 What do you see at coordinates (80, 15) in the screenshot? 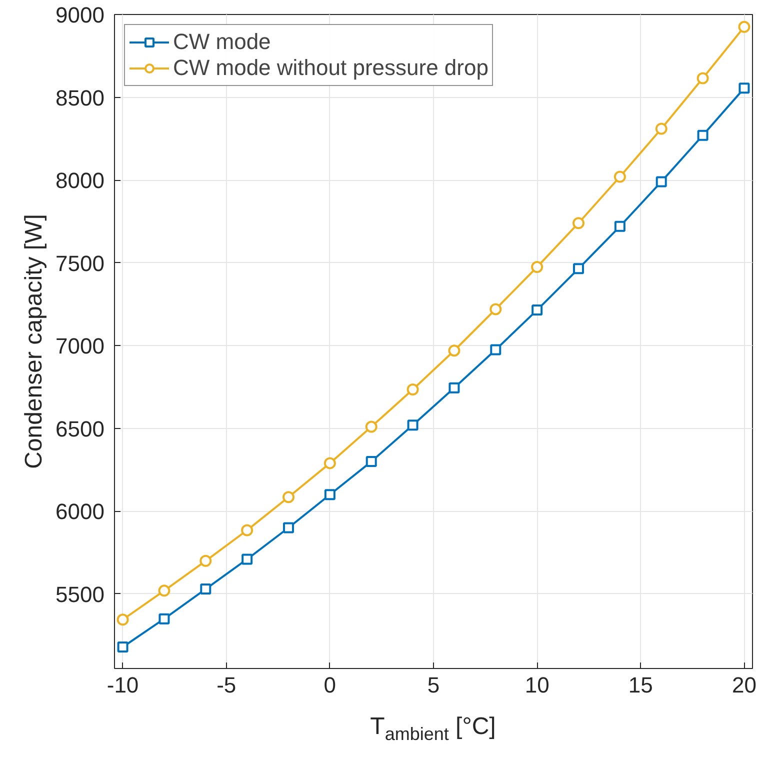
I see `y-tick-label: 9000` at bounding box center [80, 15].